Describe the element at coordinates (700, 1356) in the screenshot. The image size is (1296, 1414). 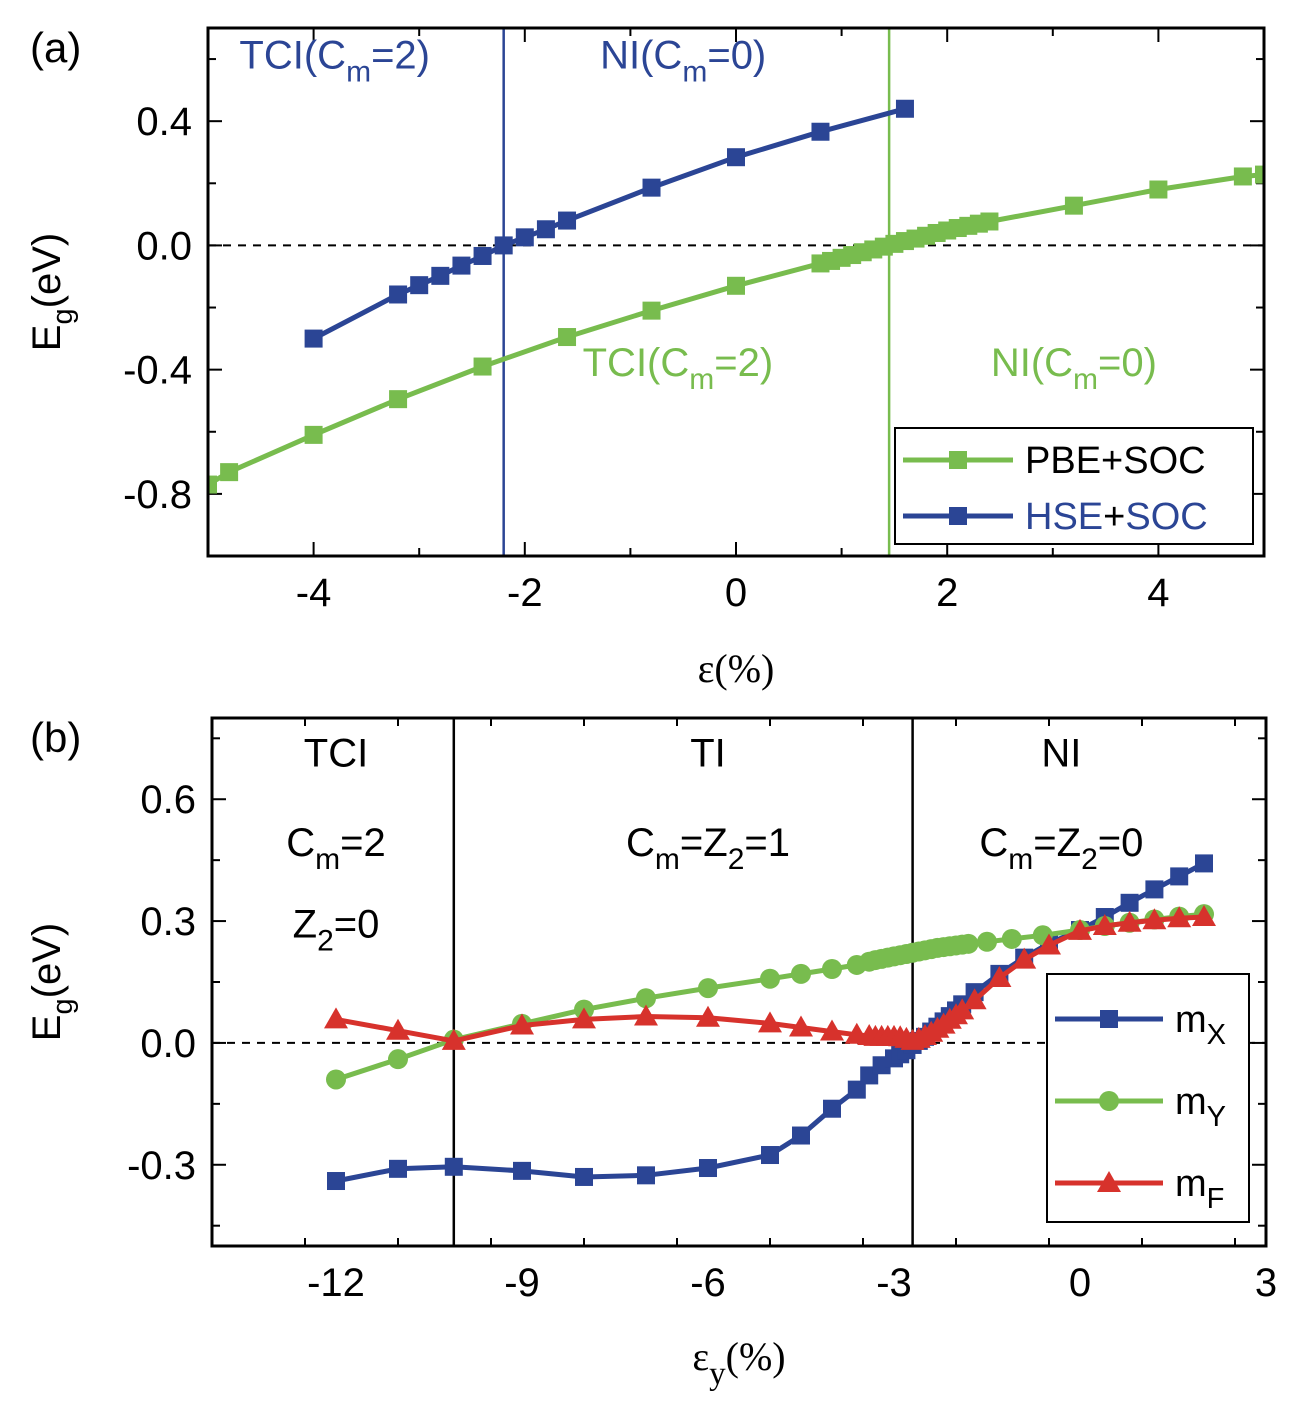
I see `x-label-main: ε` at that location.